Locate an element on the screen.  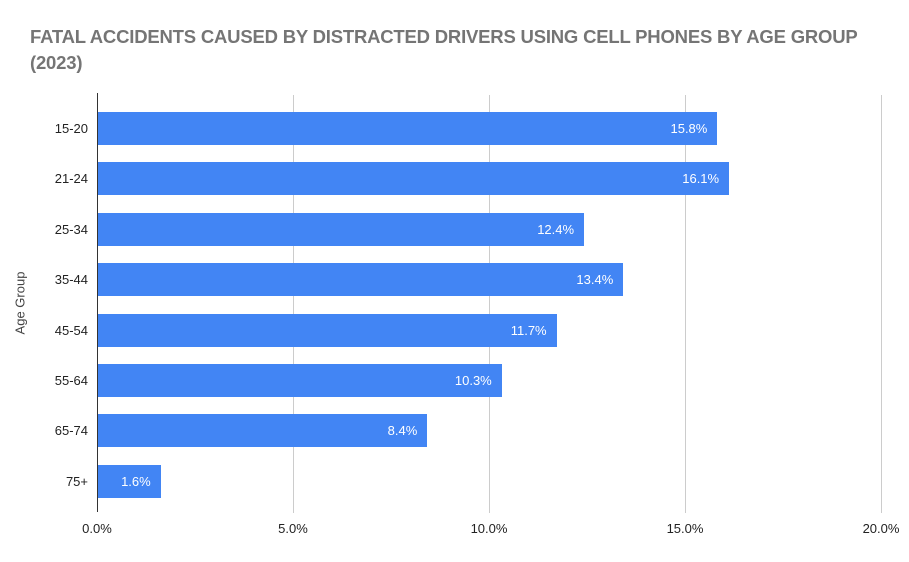
bar-value-label: 10.3% is located at coordinates (473, 380).